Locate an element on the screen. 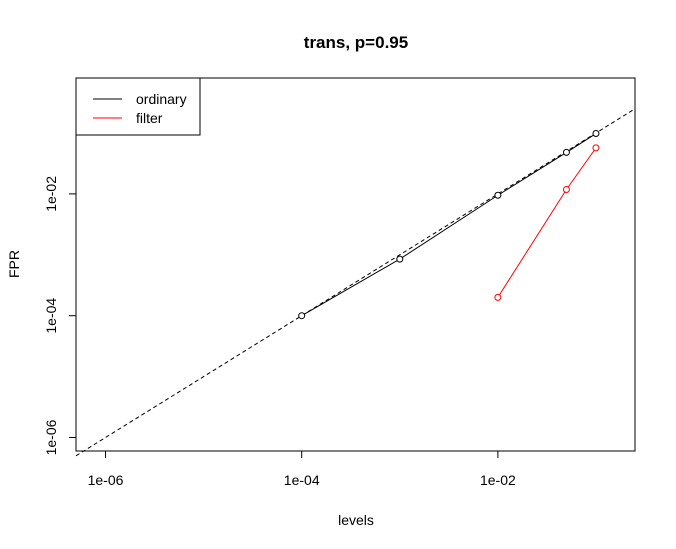  chart-title: trans, p=0.95 is located at coordinates (356, 42).